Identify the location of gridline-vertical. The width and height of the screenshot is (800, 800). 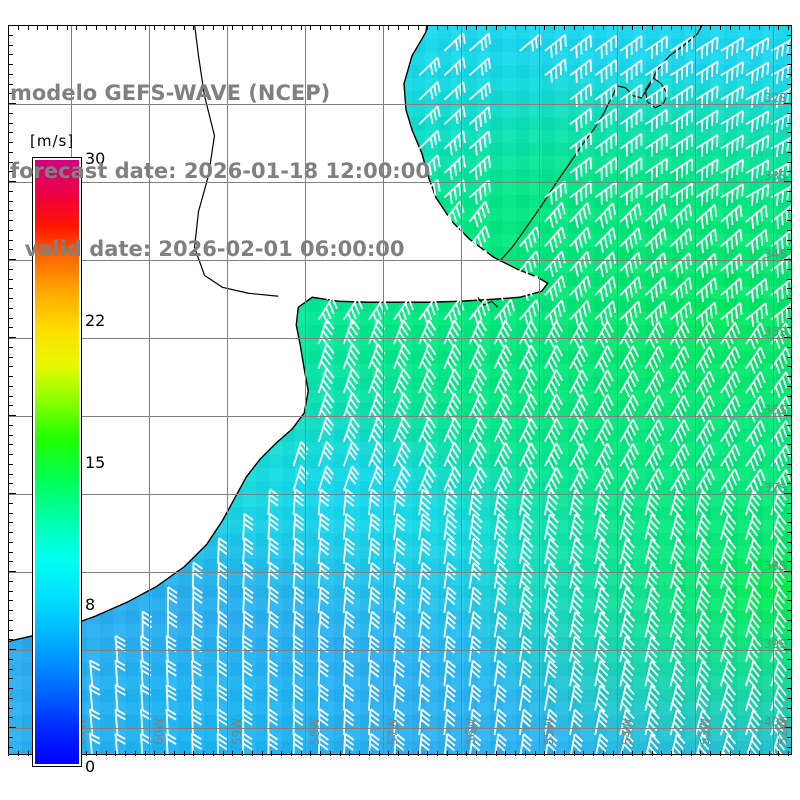
(149, 390).